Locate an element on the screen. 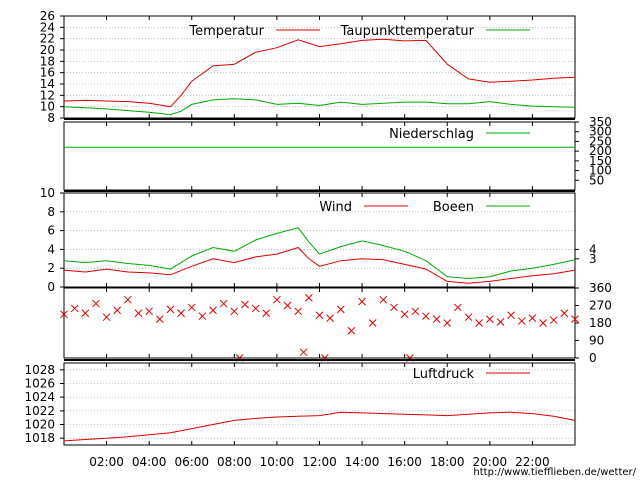 This screenshot has height=480, width=640. ytick-label: 20 is located at coordinates (47, 50).